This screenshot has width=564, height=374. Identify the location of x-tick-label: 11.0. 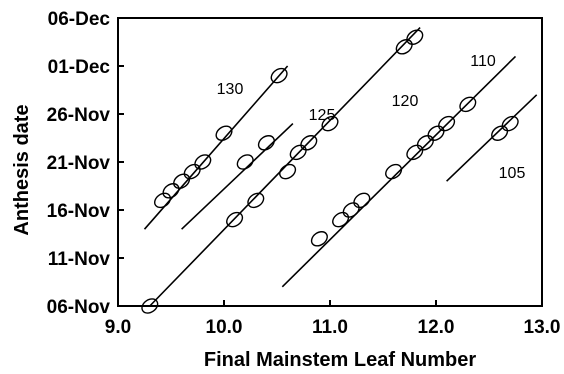
(330, 327).